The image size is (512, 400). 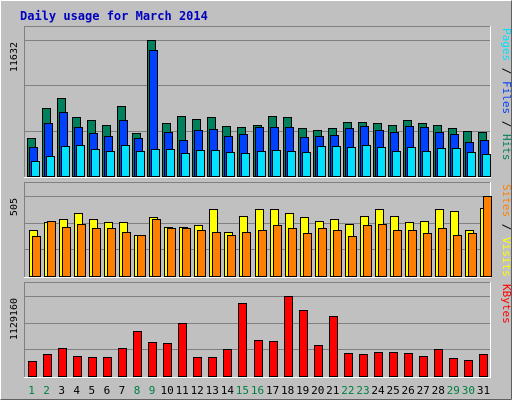 I want to click on legend-segment: Hits, so click(x=506, y=147).